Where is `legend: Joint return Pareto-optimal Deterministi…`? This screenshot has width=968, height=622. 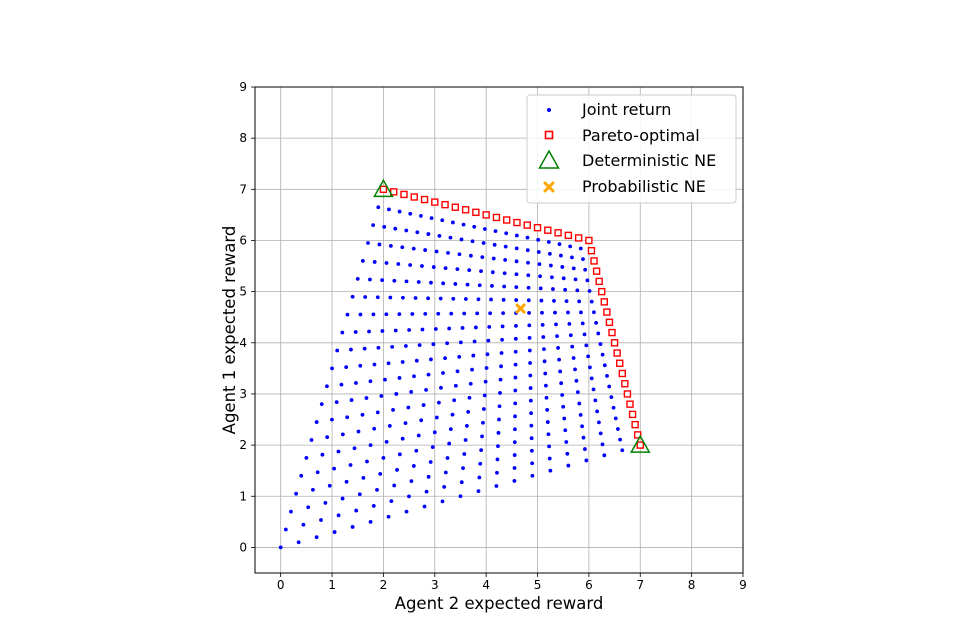 legend: Joint return Pareto-optimal Deterministi… is located at coordinates (631, 149).